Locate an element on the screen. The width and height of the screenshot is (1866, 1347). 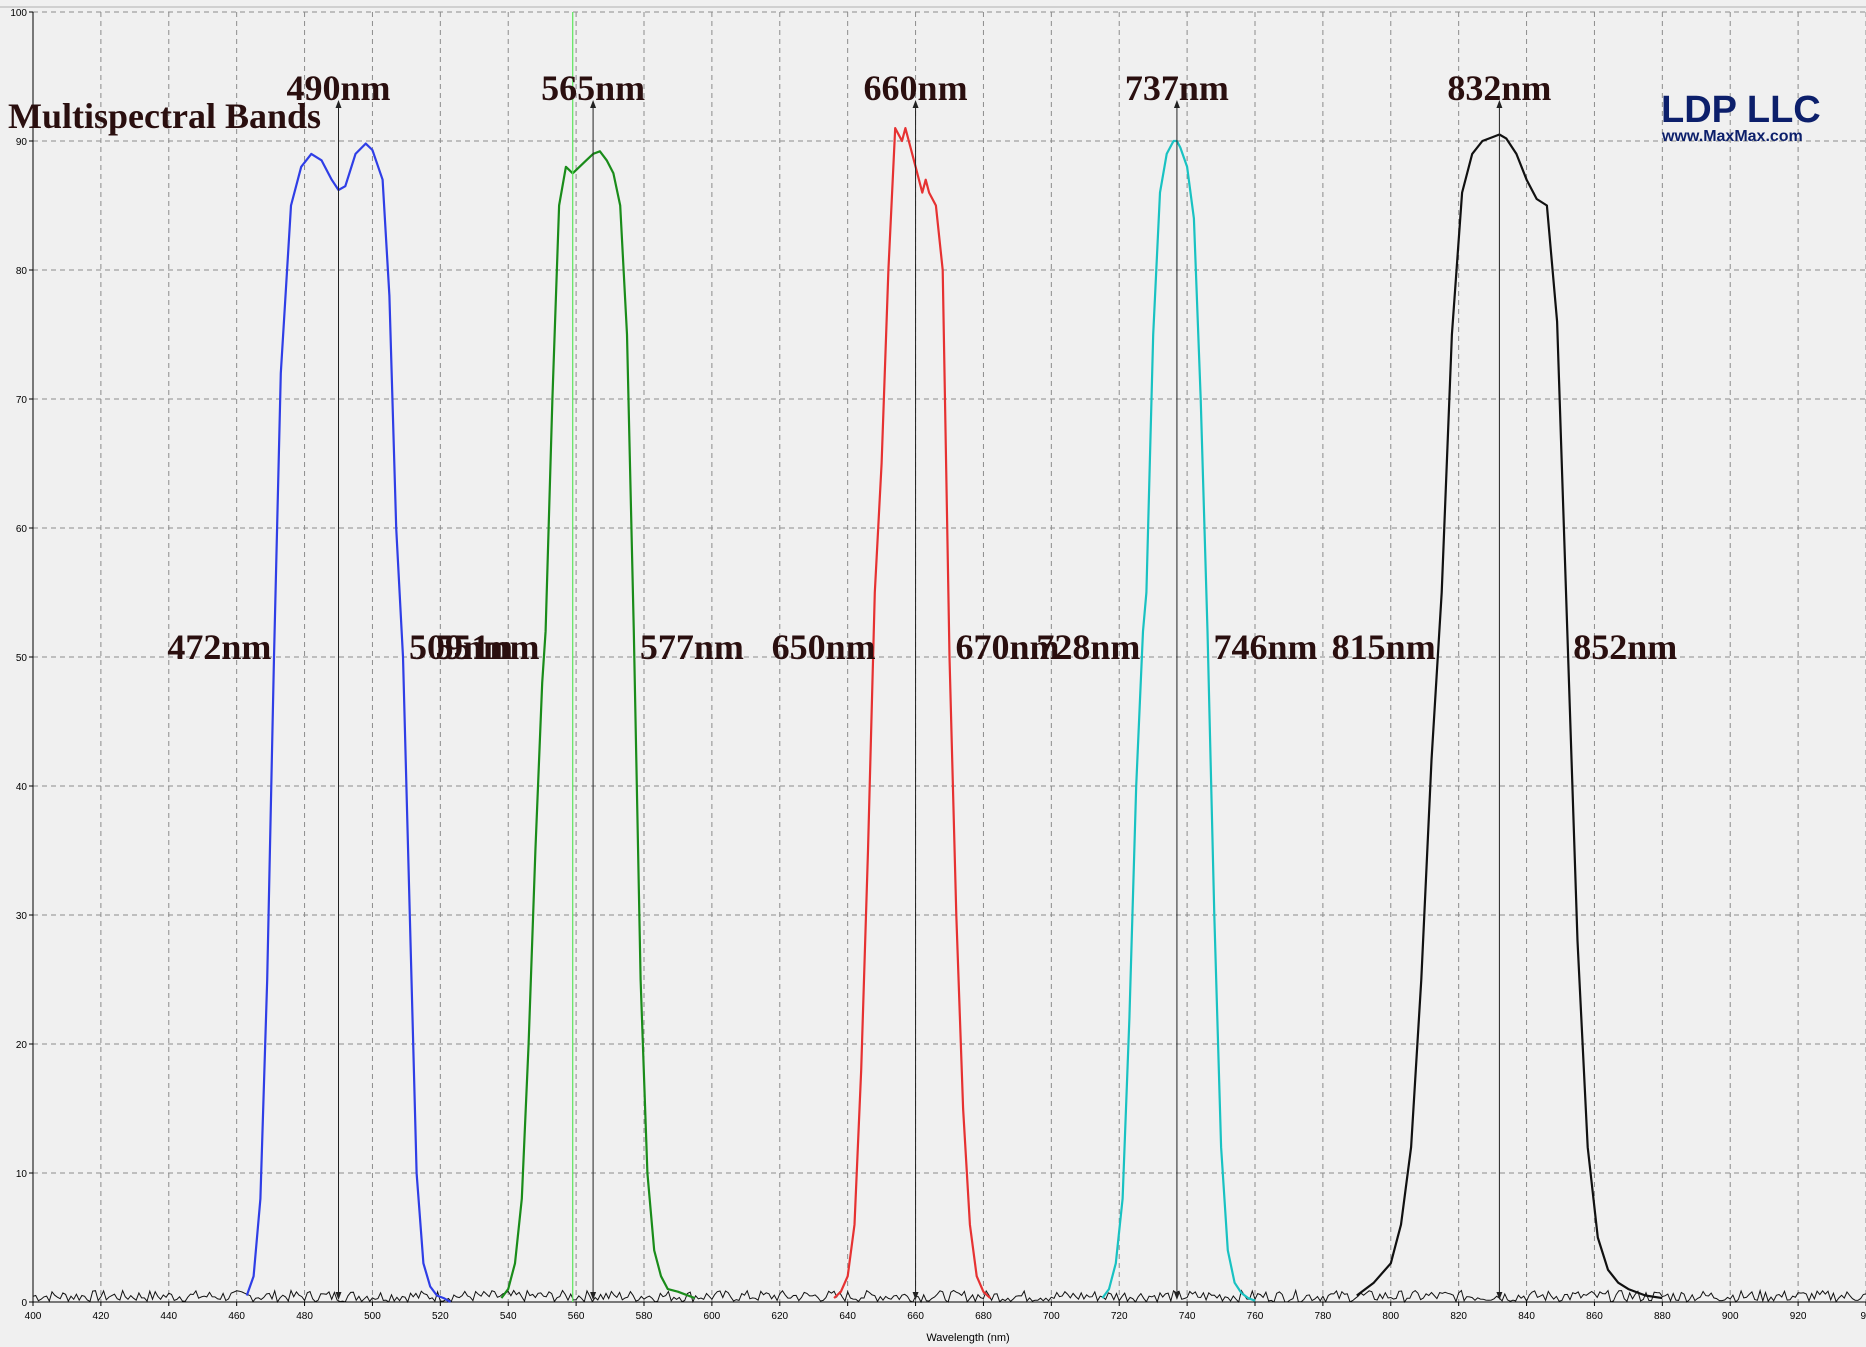
edge-label: 728nm is located at coordinates (1088, 647).